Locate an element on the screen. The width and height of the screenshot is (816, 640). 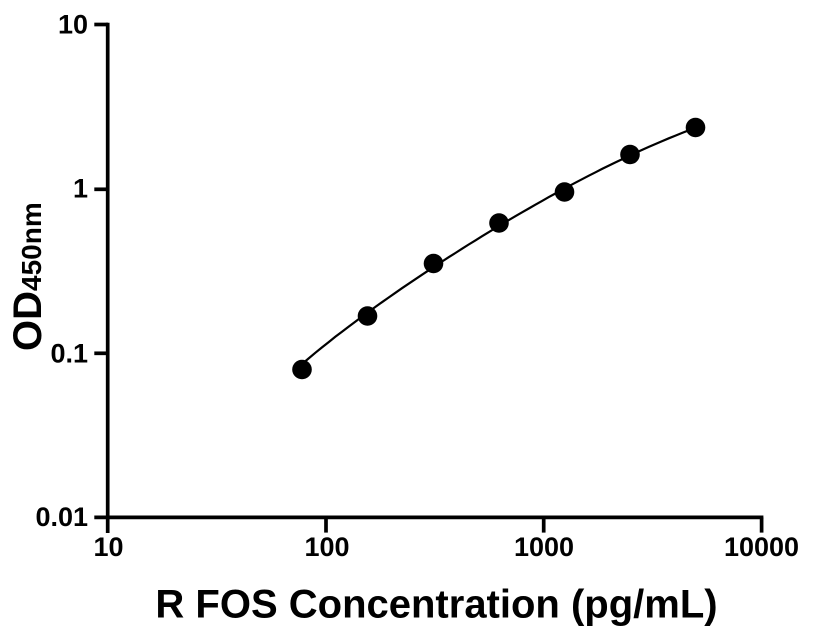
svg-text: 0.1 is located at coordinates (69, 354).